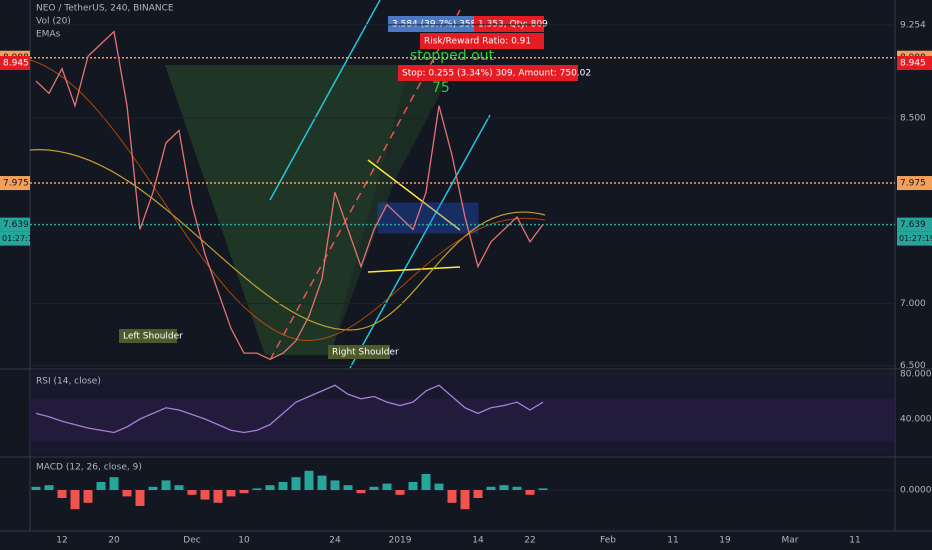  I want to click on annotation: stopped out, so click(452, 56).